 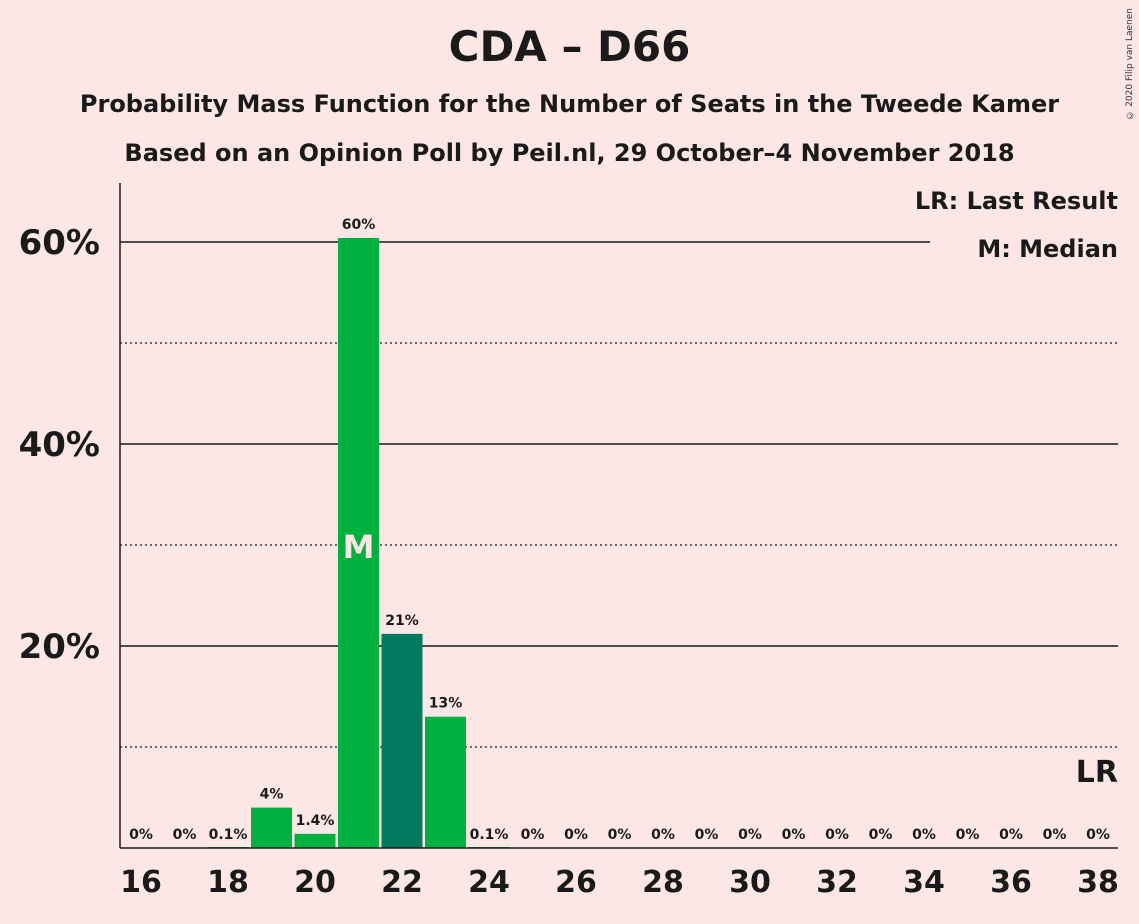 I want to click on legend-entry: LR: Last Result, so click(x=1016, y=201).